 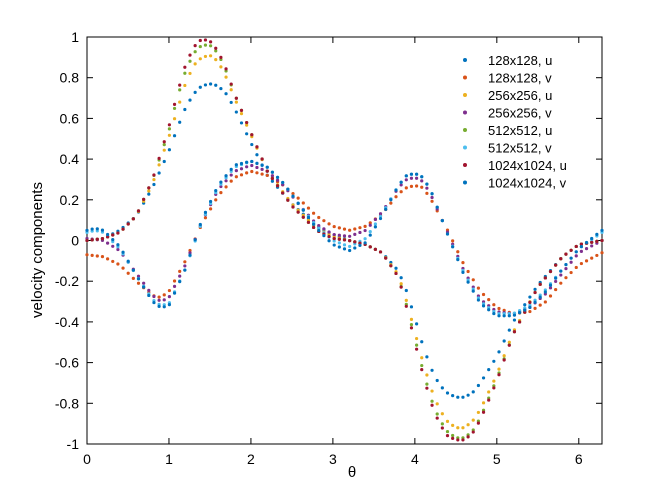 I want to click on y-tick-label: 1, so click(x=75, y=37).